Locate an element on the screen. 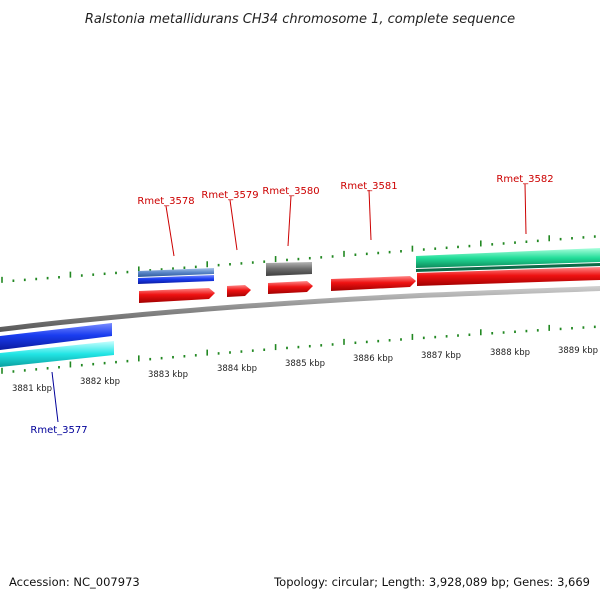  plus-strand-features is located at coordinates (369, 275).